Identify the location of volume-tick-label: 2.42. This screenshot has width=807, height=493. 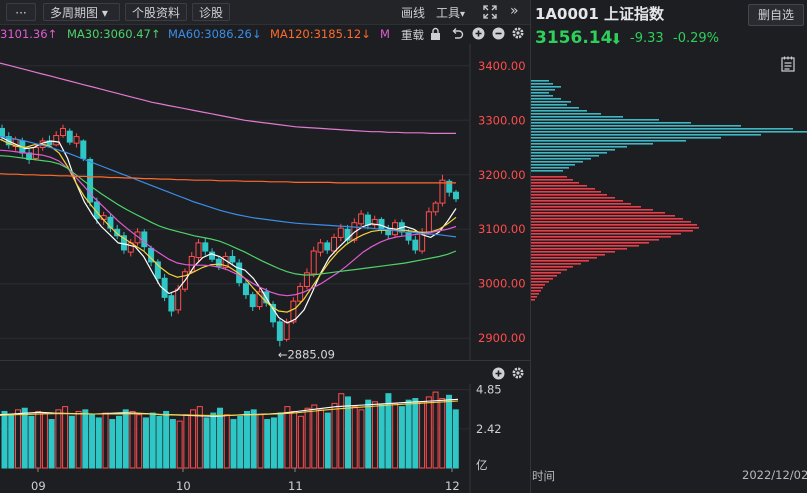
(489, 429).